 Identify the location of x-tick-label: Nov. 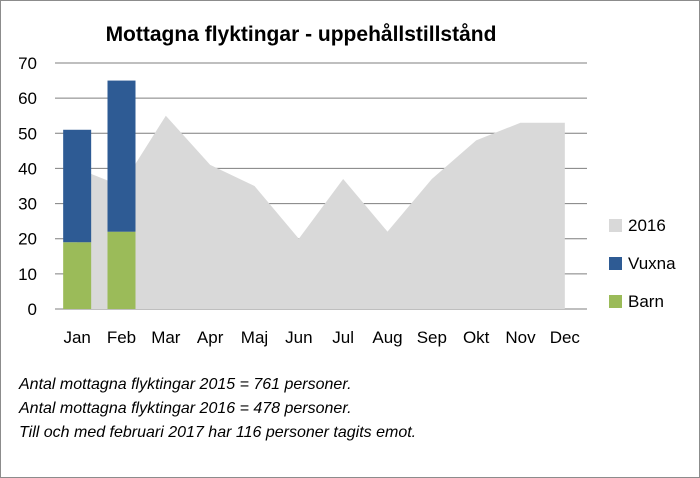
(520, 337).